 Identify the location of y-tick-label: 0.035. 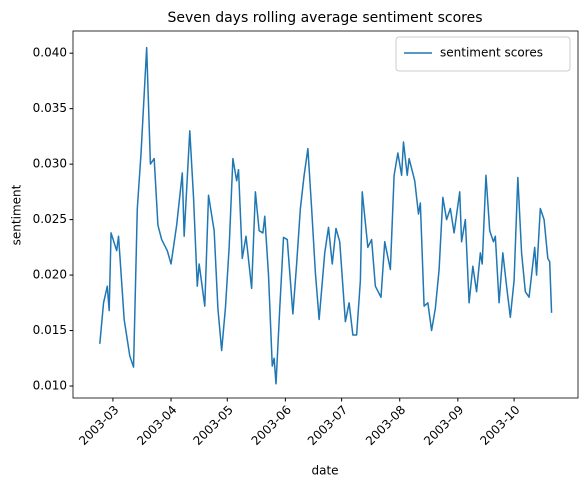
(50, 108).